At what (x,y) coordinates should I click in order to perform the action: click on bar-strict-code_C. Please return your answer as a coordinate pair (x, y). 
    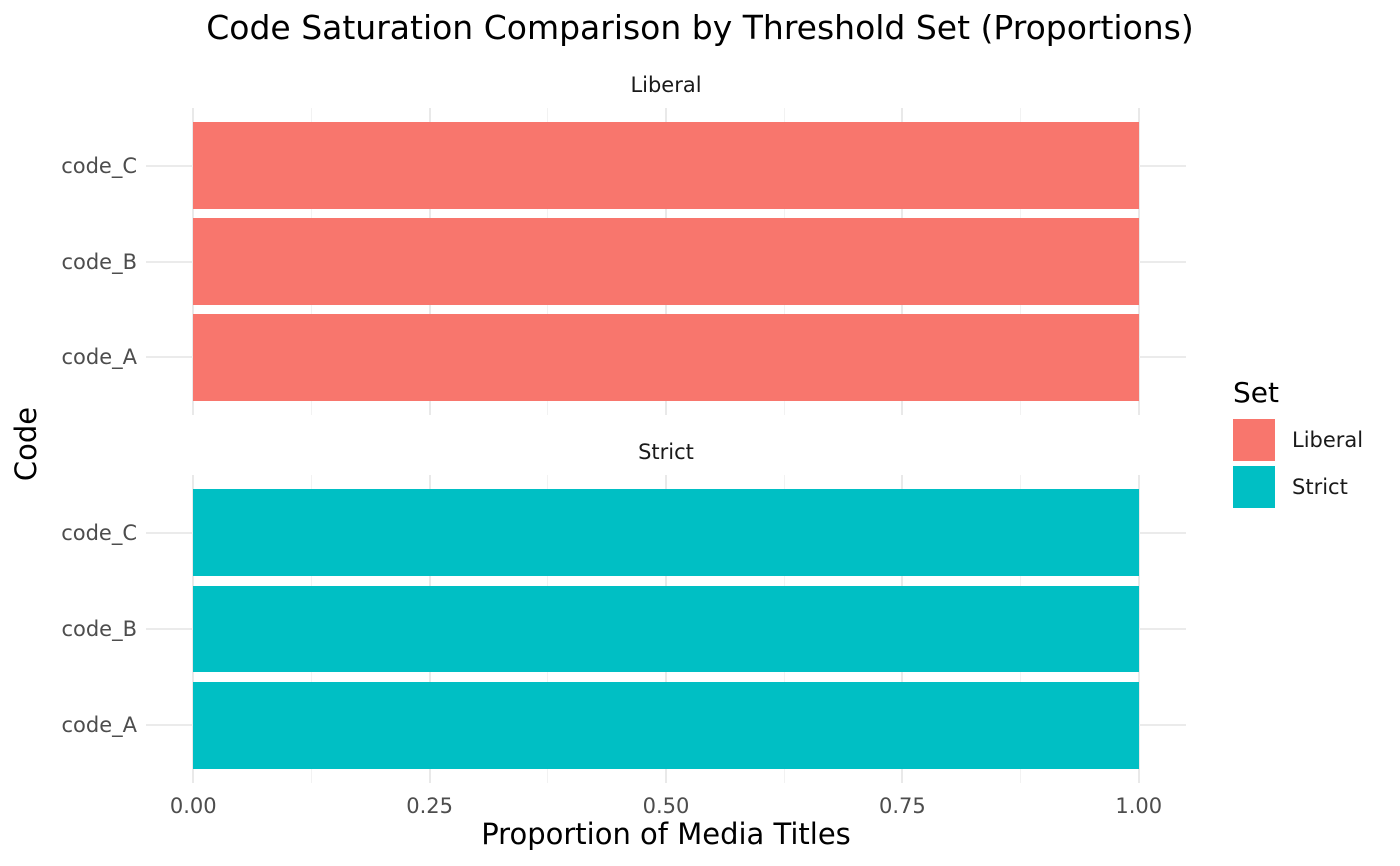
    Looking at the image, I should click on (666, 533).